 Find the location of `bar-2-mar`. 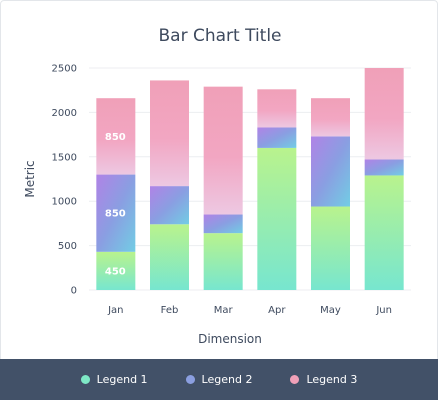

bar-2-mar is located at coordinates (223, 224).